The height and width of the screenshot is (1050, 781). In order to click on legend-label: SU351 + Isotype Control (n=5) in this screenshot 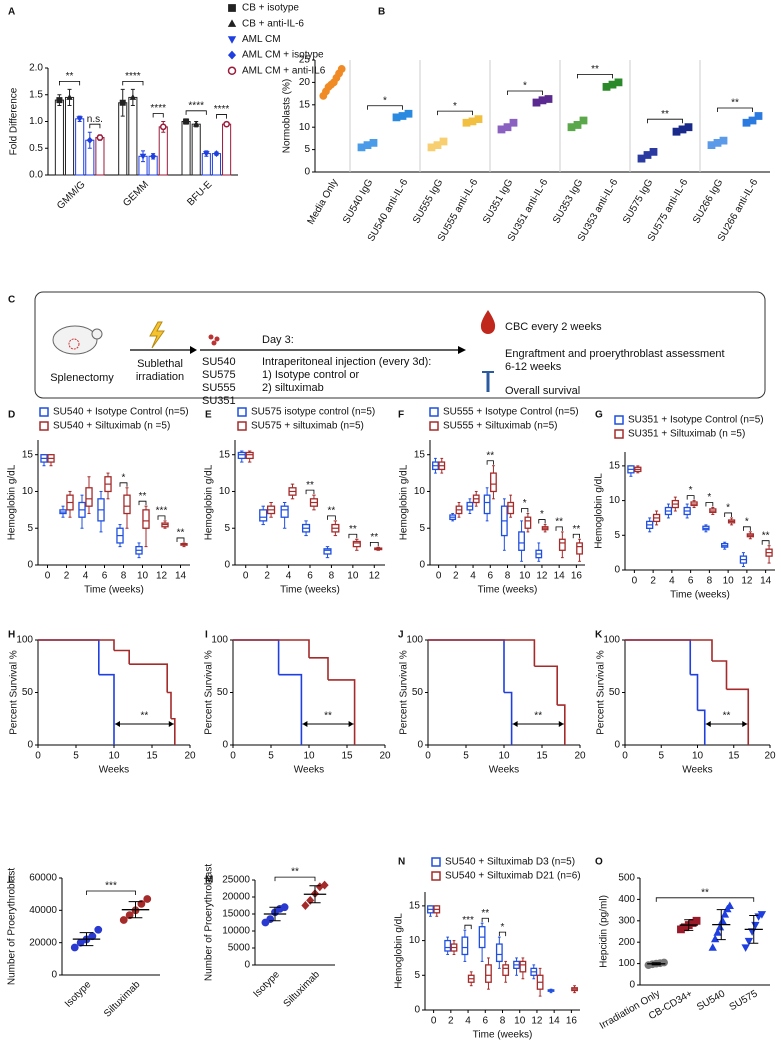, I will do `click(696, 420)`.